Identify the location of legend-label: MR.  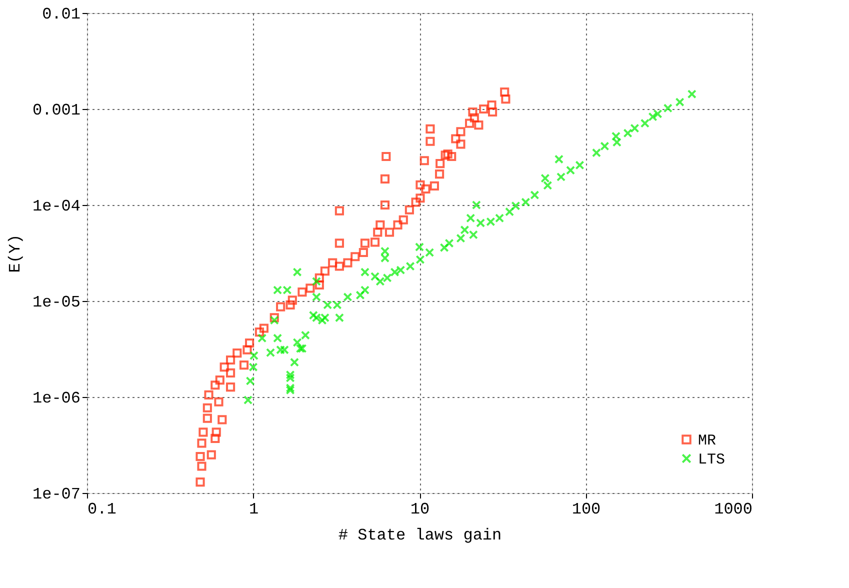
(707, 441).